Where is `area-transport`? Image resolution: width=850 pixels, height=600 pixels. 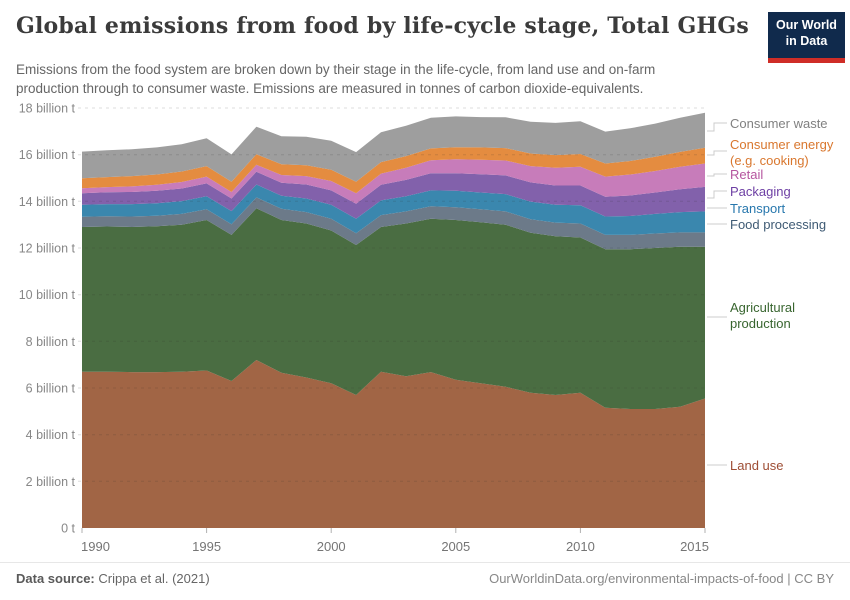 area-transport is located at coordinates (393, 209).